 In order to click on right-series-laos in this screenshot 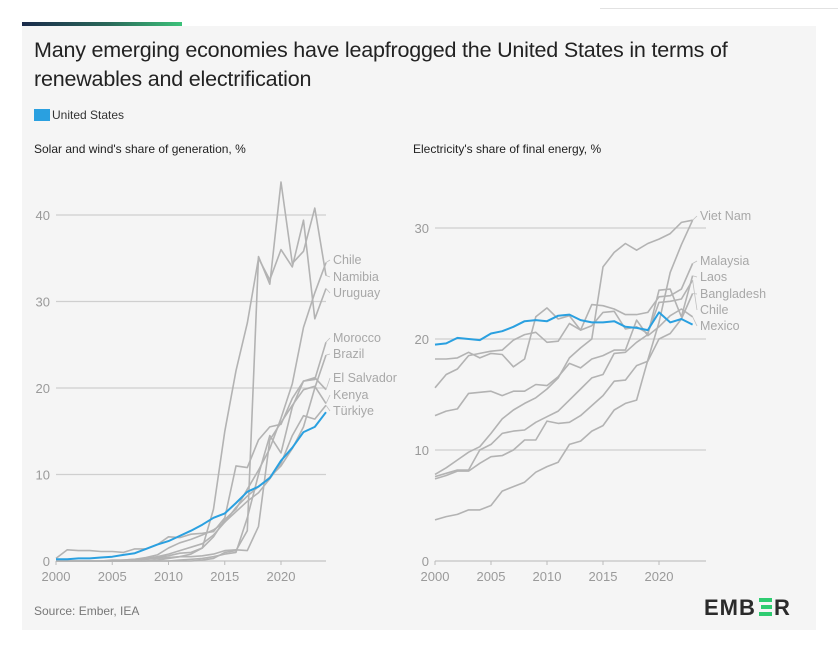, I will do `click(564, 376)`.